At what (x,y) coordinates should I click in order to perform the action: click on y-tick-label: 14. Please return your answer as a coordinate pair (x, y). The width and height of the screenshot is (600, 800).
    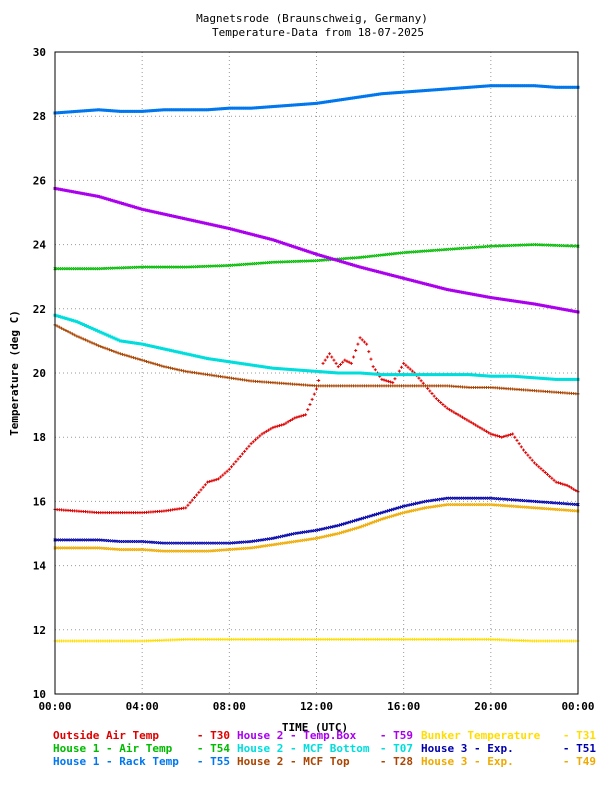
    Looking at the image, I should click on (40, 566).